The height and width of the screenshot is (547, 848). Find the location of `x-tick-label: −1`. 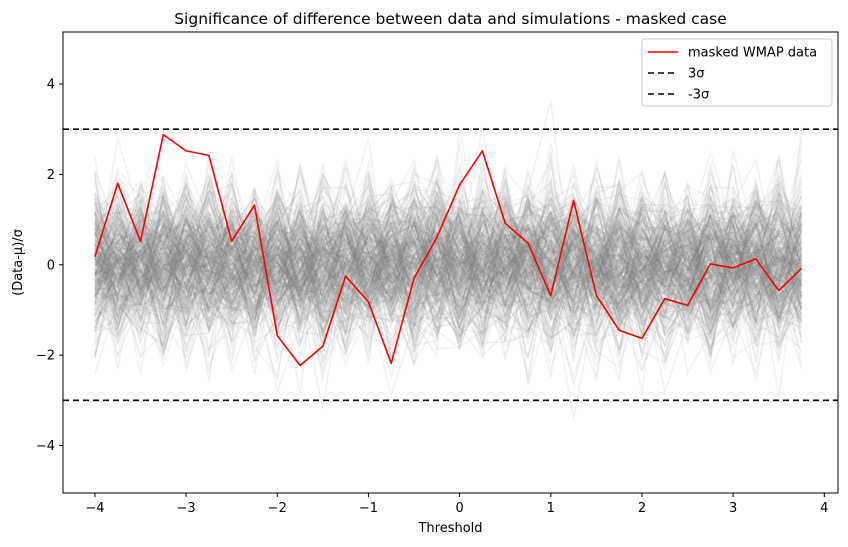

x-tick-label: −1 is located at coordinates (368, 508).